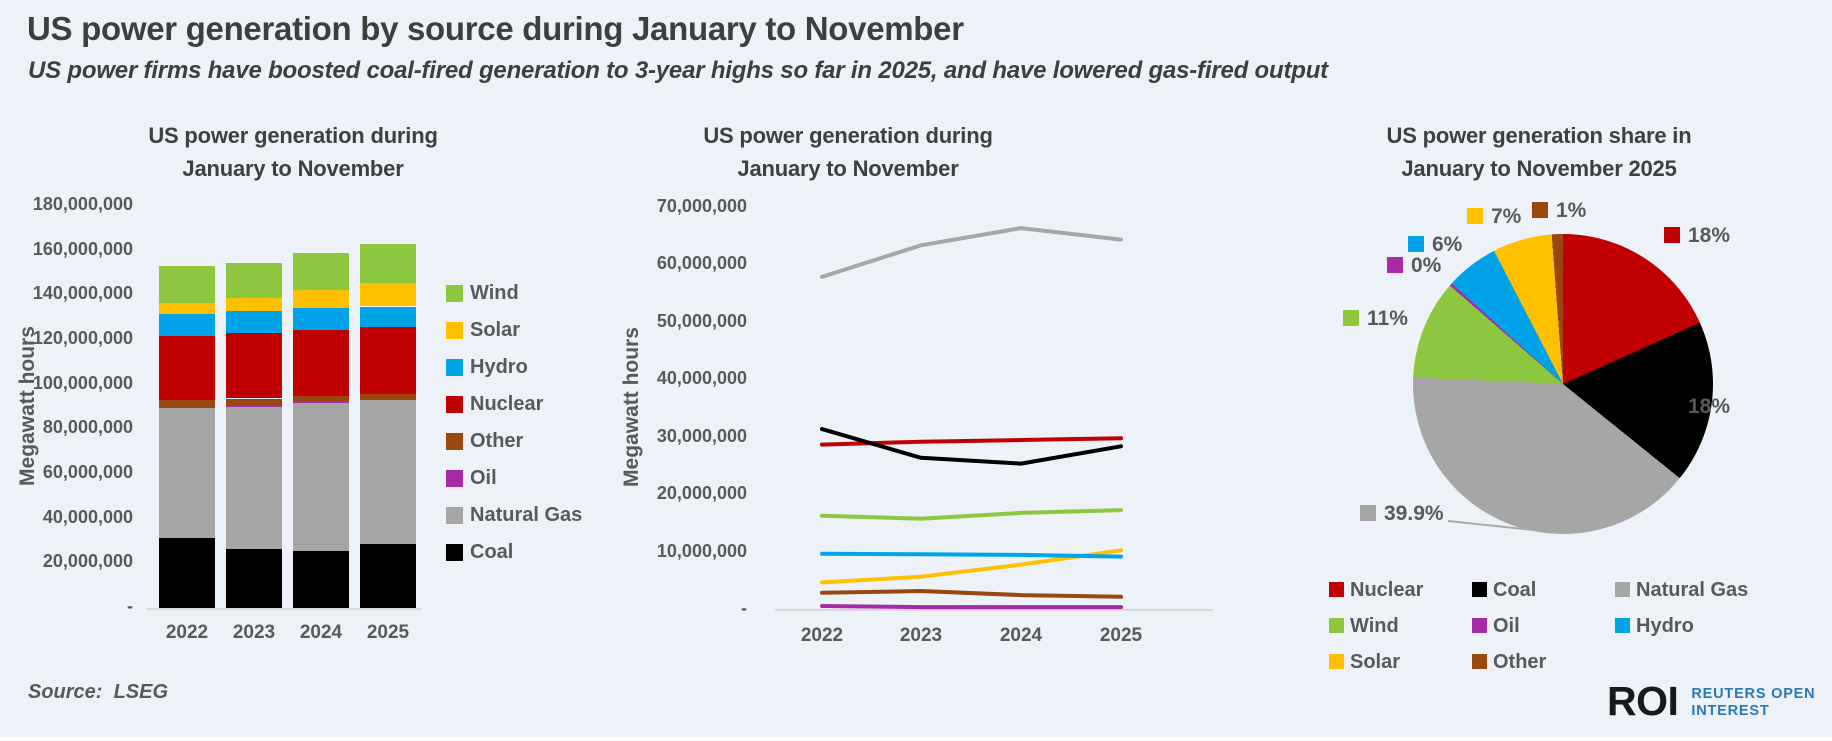  What do you see at coordinates (971, 252) in the screenshot?
I see `line-series-natural-gas` at bounding box center [971, 252].